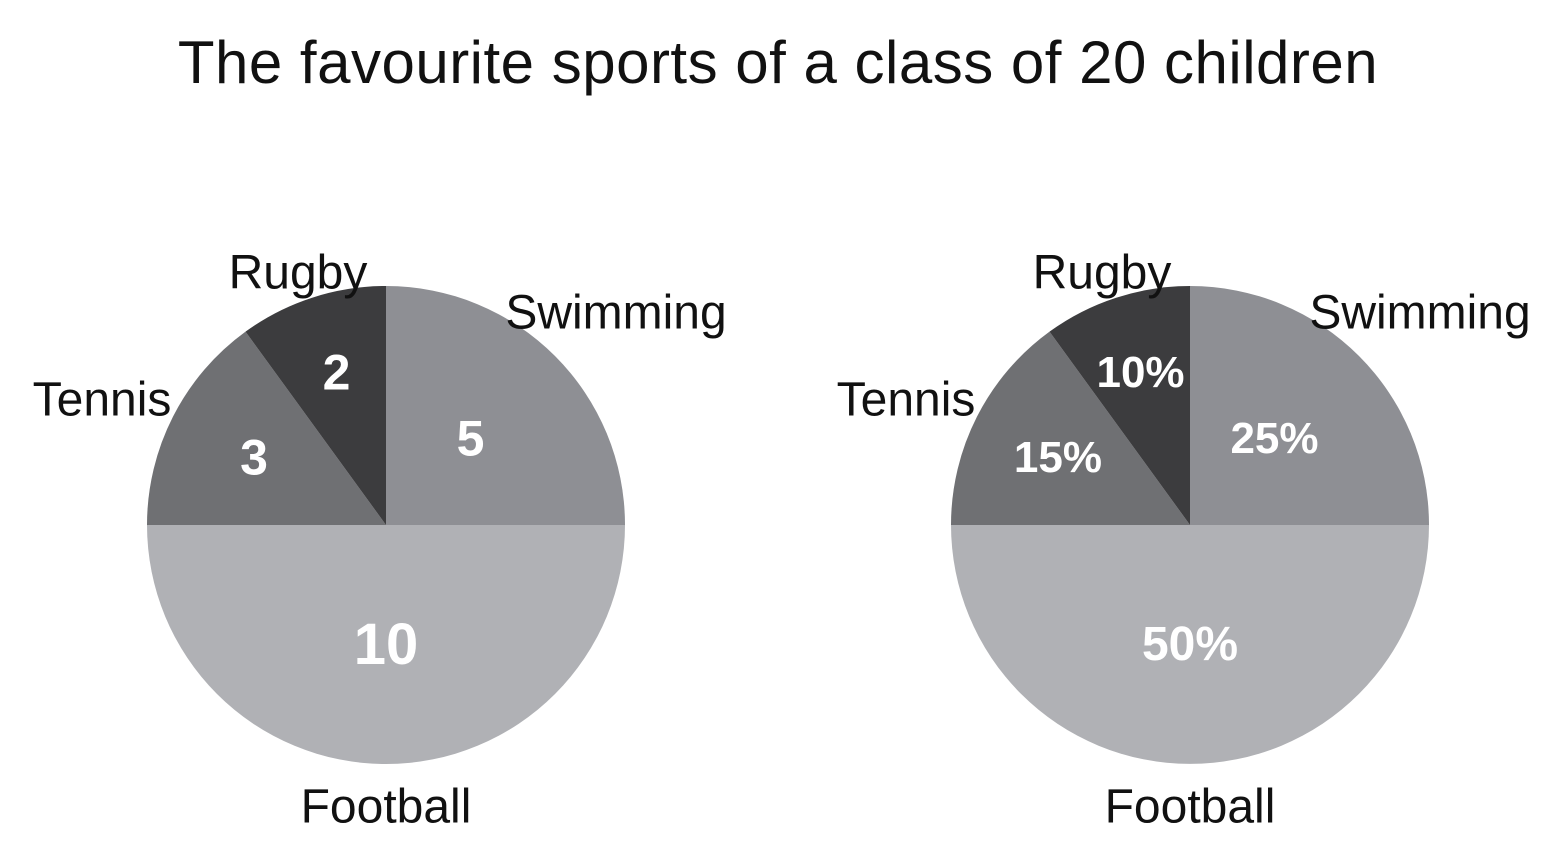 The width and height of the screenshot is (1556, 853). What do you see at coordinates (1058, 457) in the screenshot?
I see `value-label-tennis: 15%` at bounding box center [1058, 457].